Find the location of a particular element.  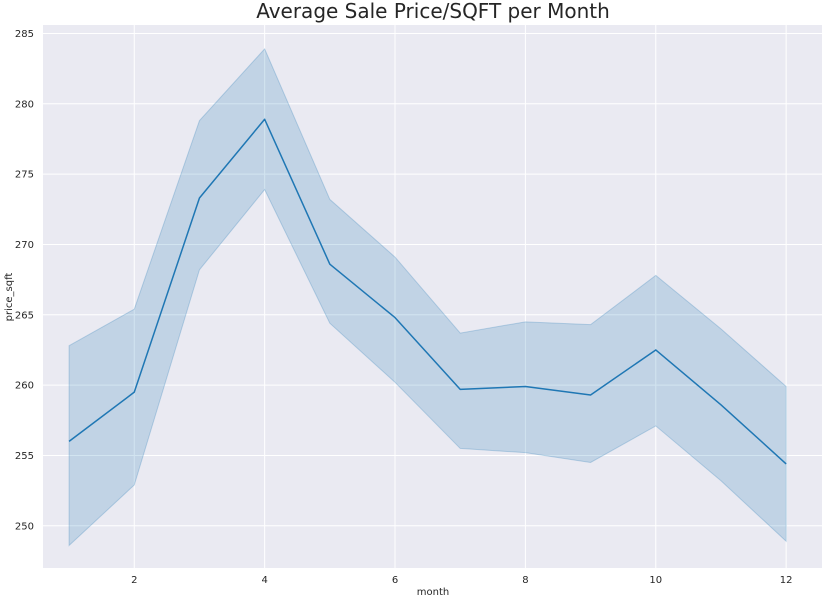

y-tick-label: 270 is located at coordinates (24, 245).